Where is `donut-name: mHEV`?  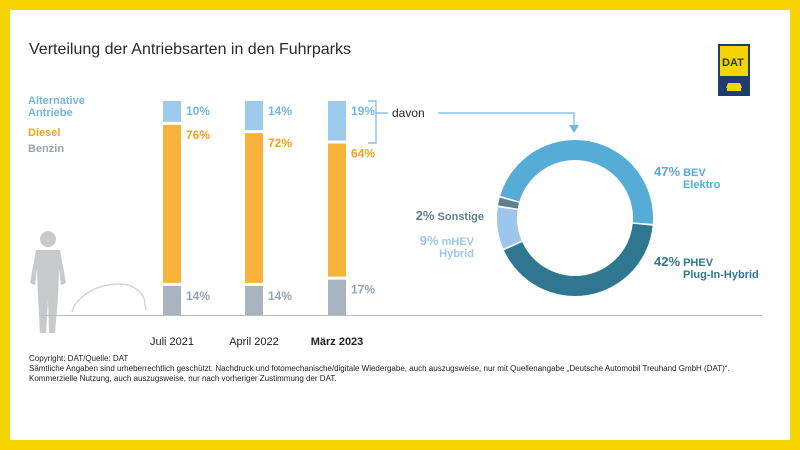 donut-name: mHEV is located at coordinates (457, 242).